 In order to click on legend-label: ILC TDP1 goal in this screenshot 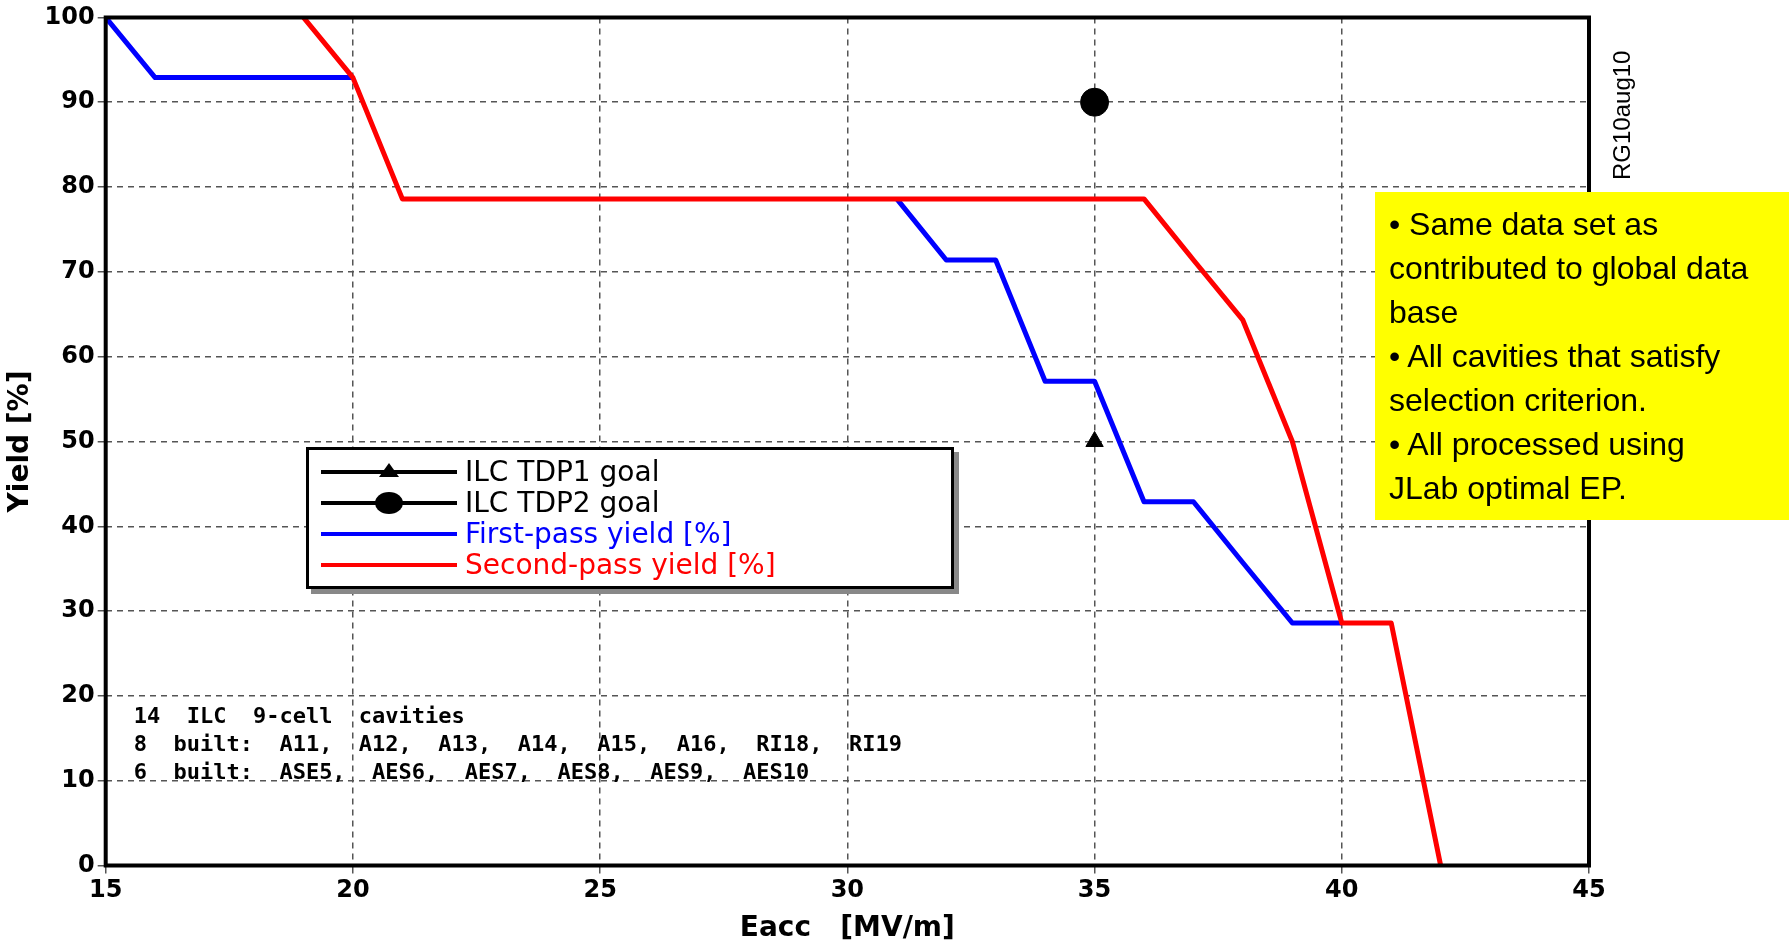, I will do `click(562, 471)`.